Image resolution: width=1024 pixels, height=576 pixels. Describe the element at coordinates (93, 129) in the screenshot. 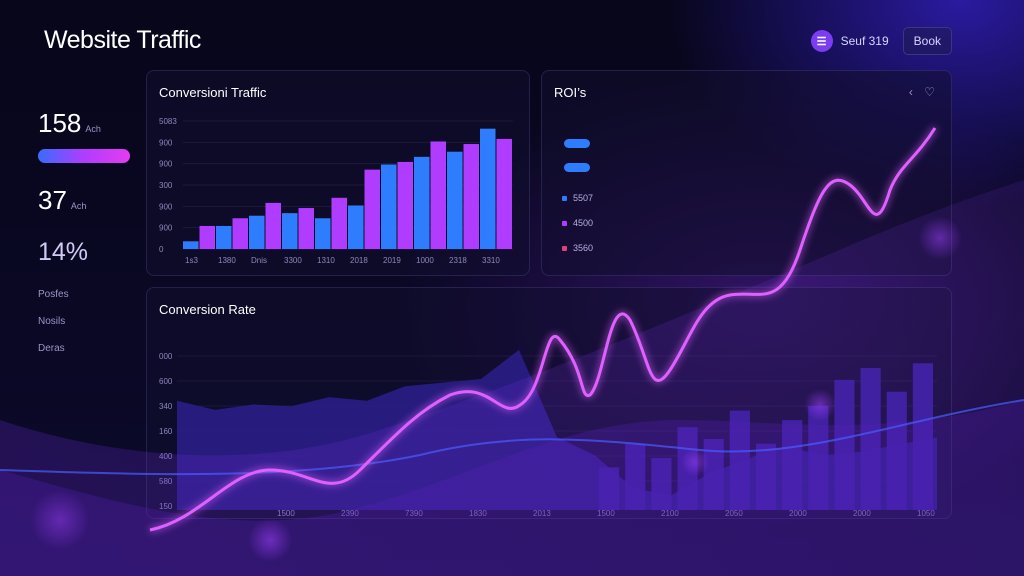

I see `stat-visitors-unit: Ach` at that location.